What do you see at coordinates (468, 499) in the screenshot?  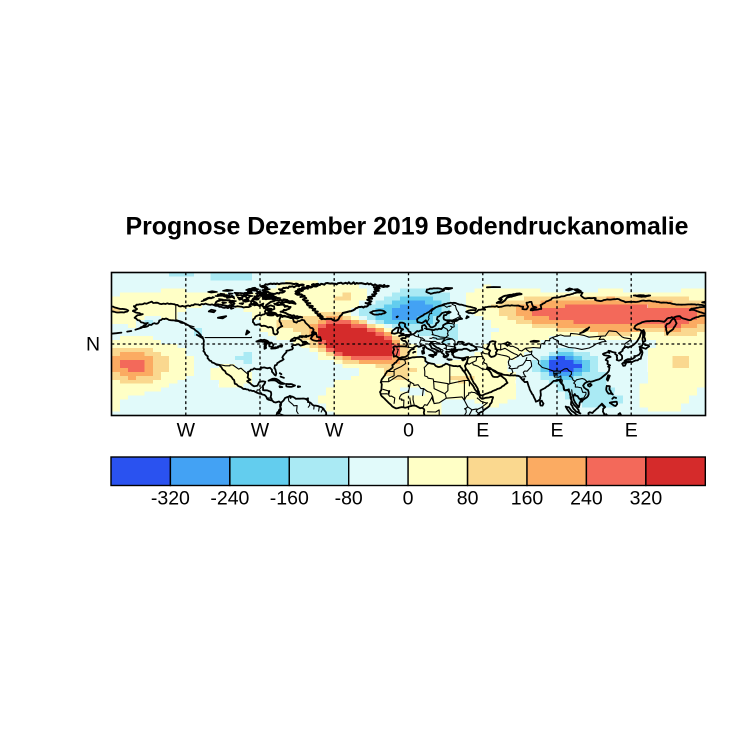 I see `svg-text: 80` at bounding box center [468, 499].